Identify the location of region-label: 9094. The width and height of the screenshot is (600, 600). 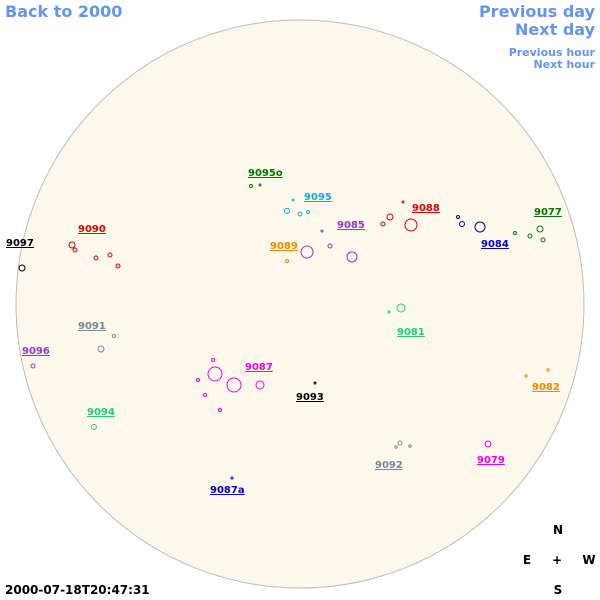
(101, 412).